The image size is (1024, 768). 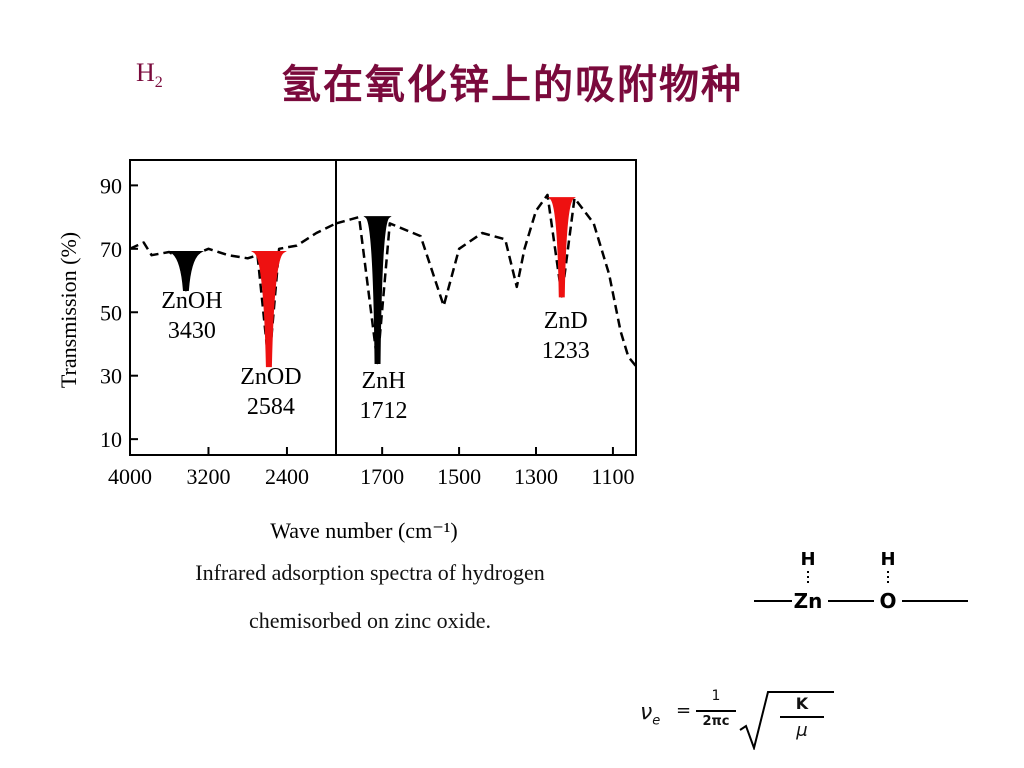 I want to click on frequency-formula: νe = 1 2πc K μ, so click(x=740, y=719).